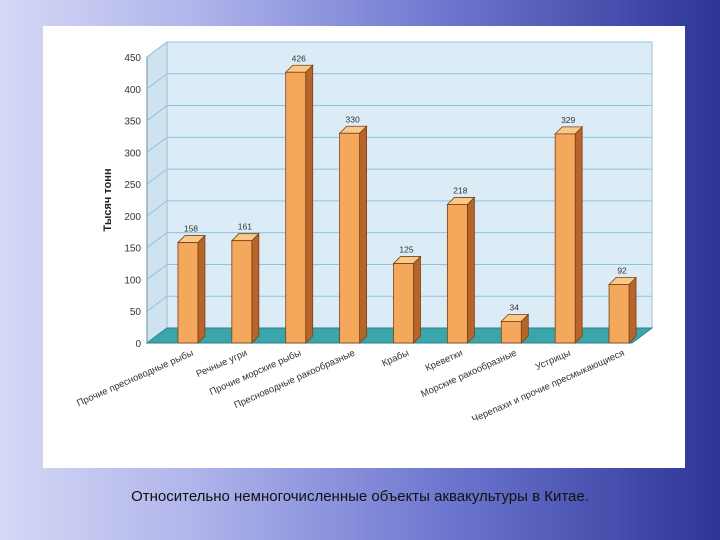 This screenshot has height=540, width=720. What do you see at coordinates (132, 280) in the screenshot?
I see `y-tick-label: 100` at bounding box center [132, 280].